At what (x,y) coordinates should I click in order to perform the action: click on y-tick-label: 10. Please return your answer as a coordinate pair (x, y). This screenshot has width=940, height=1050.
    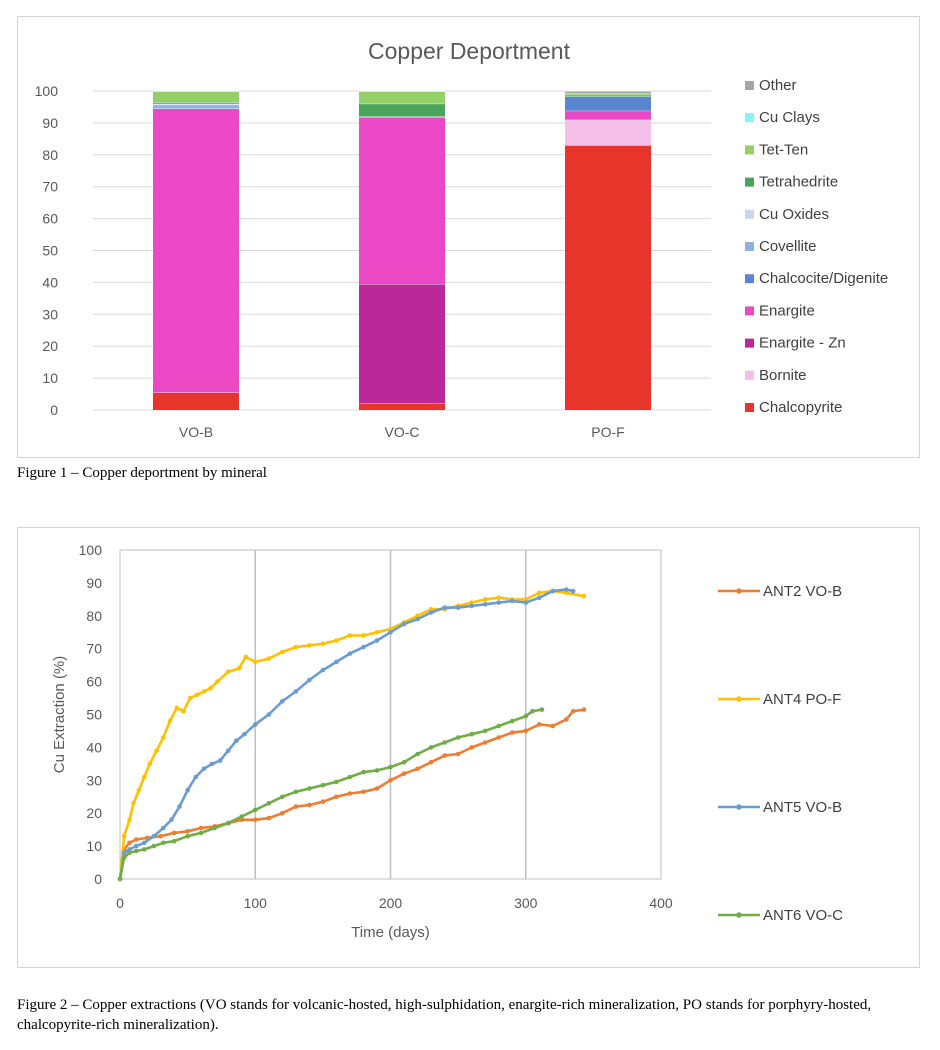
    Looking at the image, I should click on (50, 378).